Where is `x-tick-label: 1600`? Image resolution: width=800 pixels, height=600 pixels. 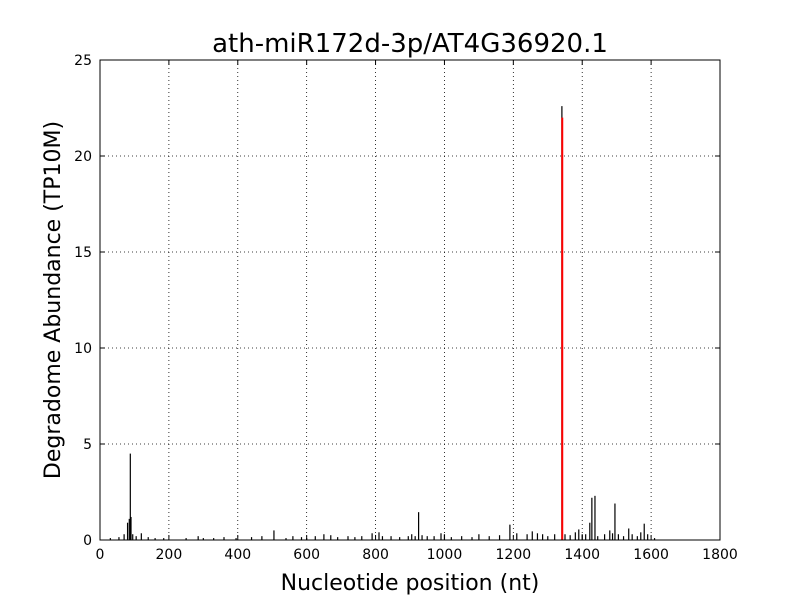
x-tick-label: 1600 is located at coordinates (651, 555).